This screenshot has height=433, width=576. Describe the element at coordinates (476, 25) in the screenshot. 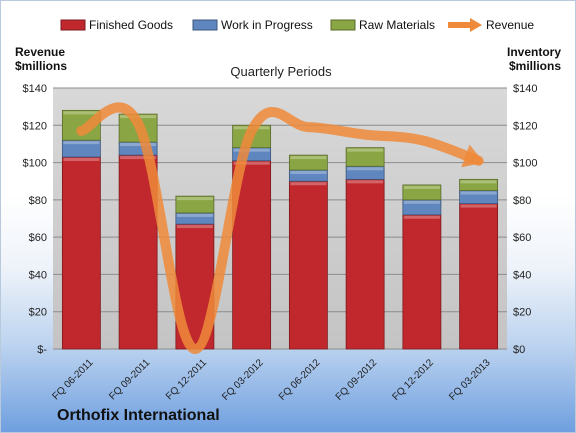

I see `legend-swatch-arrow` at that location.